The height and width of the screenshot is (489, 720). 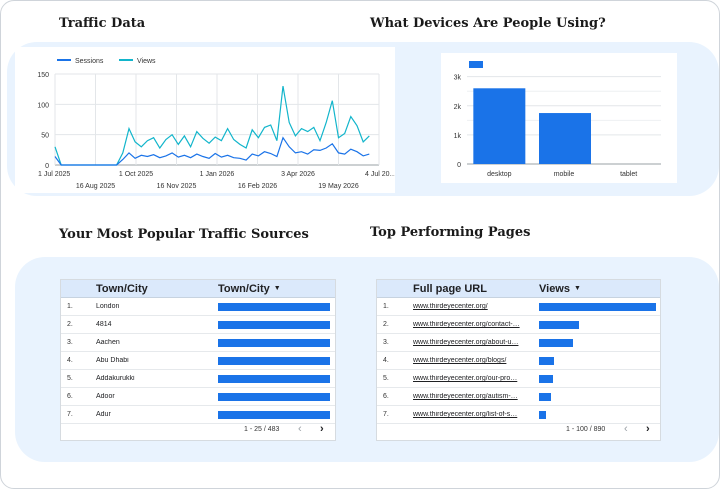 What do you see at coordinates (198, 379) in the screenshot?
I see `table-row: 5. Addakurukki` at bounding box center [198, 379].